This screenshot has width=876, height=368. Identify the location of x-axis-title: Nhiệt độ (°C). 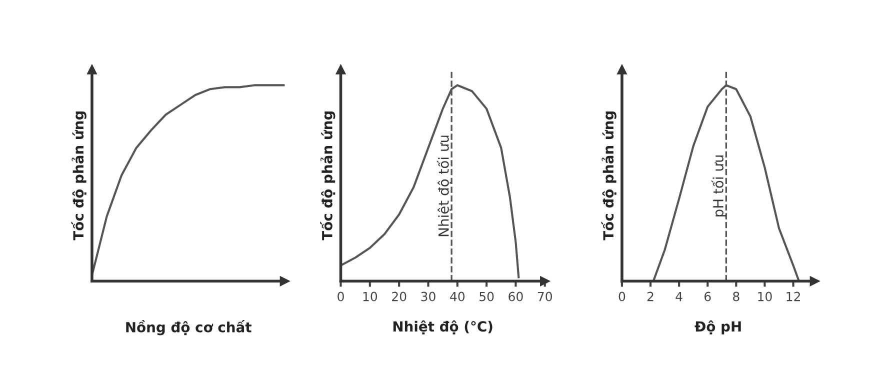
(442, 327).